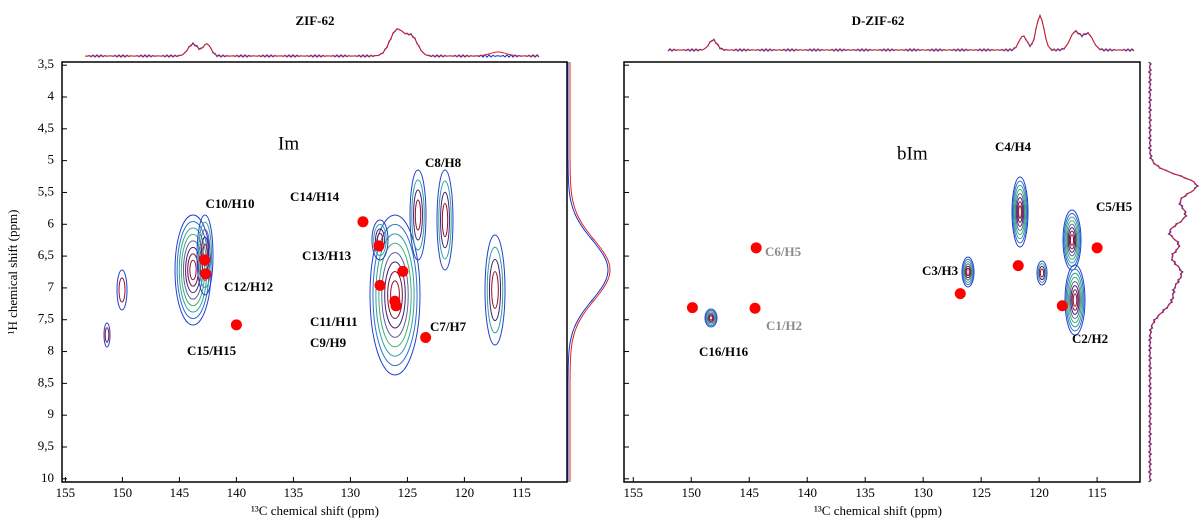 The height and width of the screenshot is (520, 1203). I want to click on panel-title: ZIF-62, so click(315, 20).